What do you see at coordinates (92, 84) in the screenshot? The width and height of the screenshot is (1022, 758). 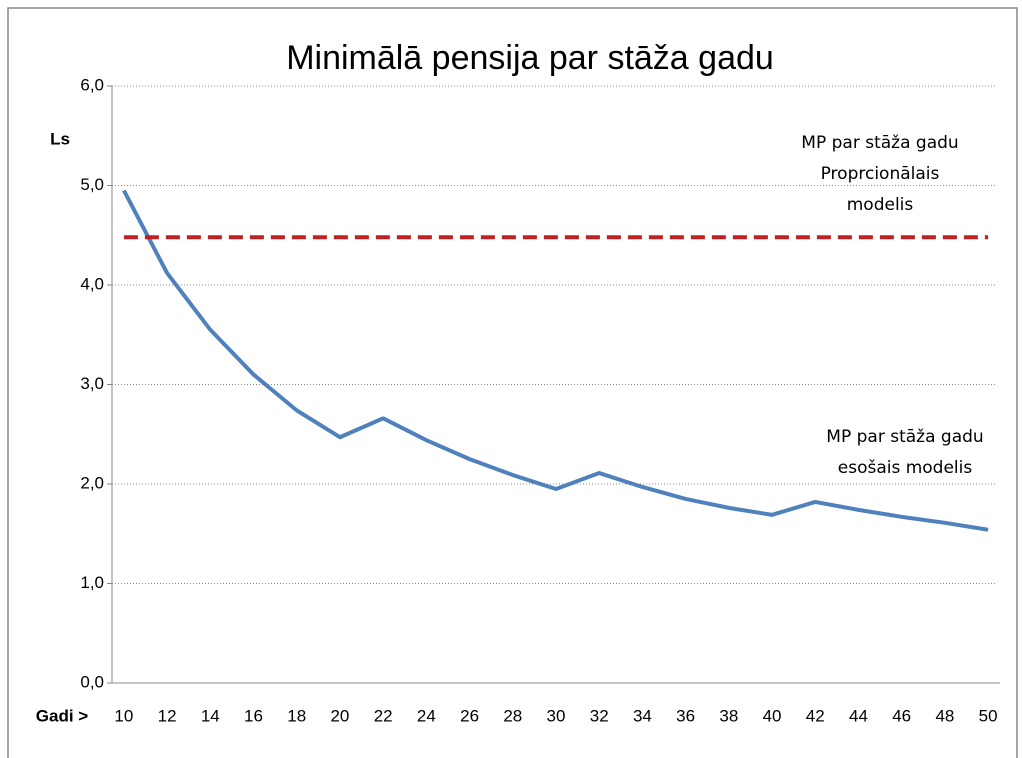 I see `y-tick-label: 6,0` at bounding box center [92, 84].